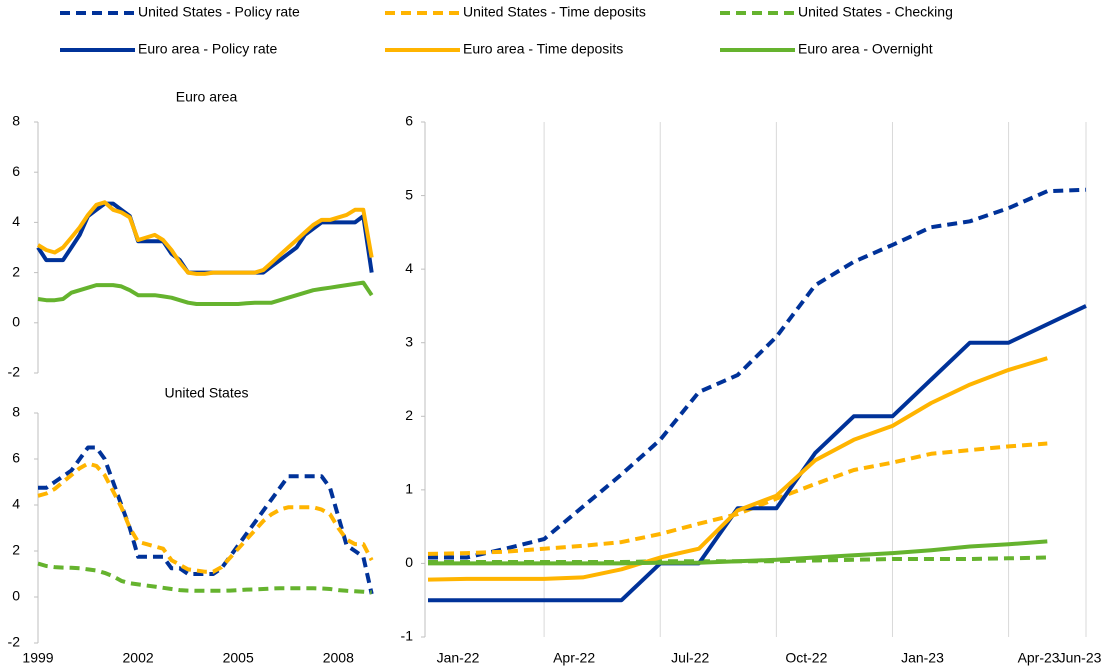 The image size is (1109, 667). Describe the element at coordinates (574, 658) in the screenshot. I see `x-tick-label: Apr-22` at that location.